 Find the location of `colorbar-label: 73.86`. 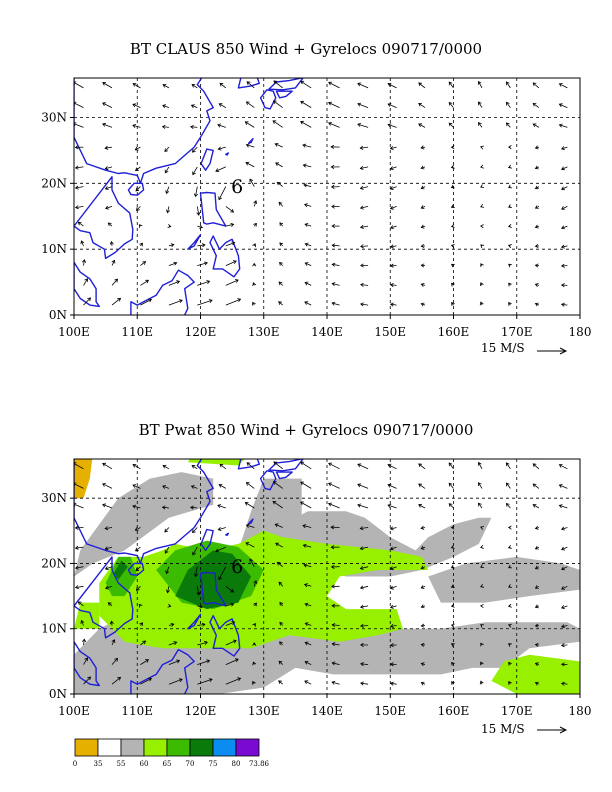

colorbar-label: 73.86 is located at coordinates (259, 764).